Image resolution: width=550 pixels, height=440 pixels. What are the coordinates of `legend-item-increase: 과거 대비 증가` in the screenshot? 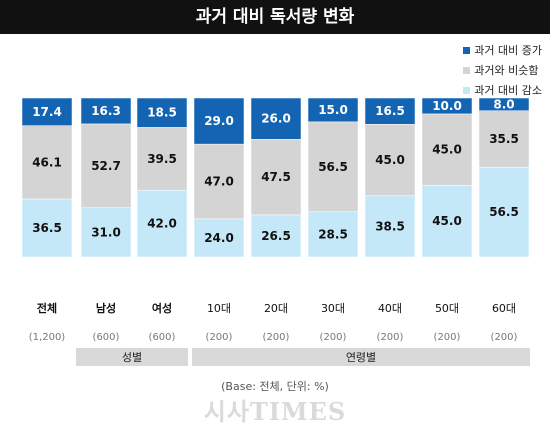 It's located at (502, 50).